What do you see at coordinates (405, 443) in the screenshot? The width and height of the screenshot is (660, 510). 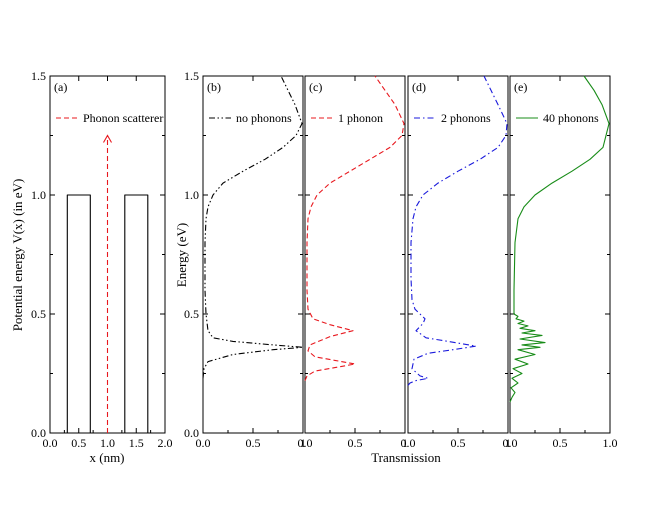 I see `x-tick-label-c: 1` at bounding box center [405, 443].